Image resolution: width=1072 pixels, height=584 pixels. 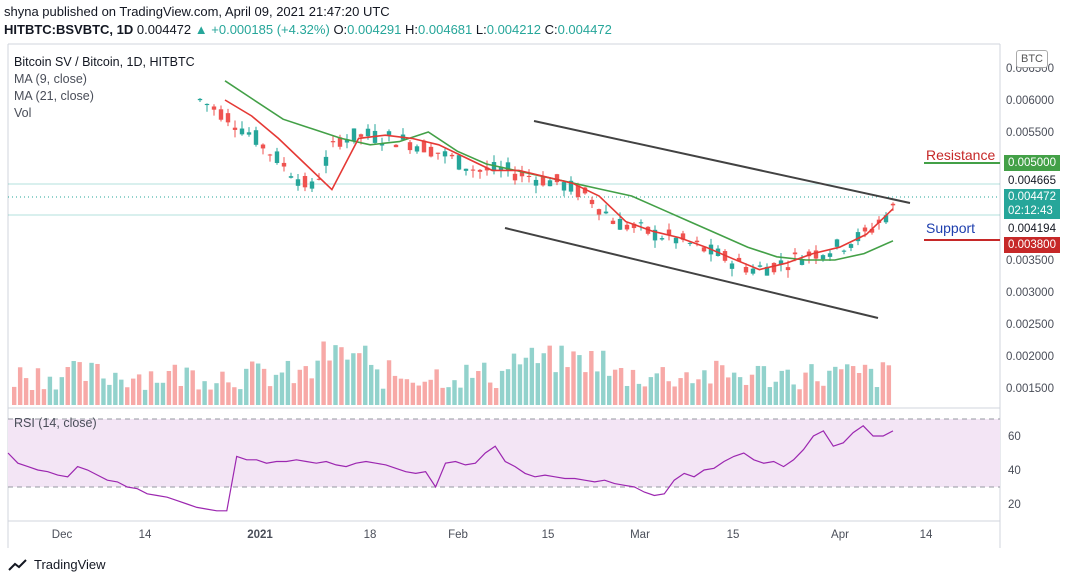 I want to click on last-price-tag-value: 0.004472, so click(x=1032, y=197).